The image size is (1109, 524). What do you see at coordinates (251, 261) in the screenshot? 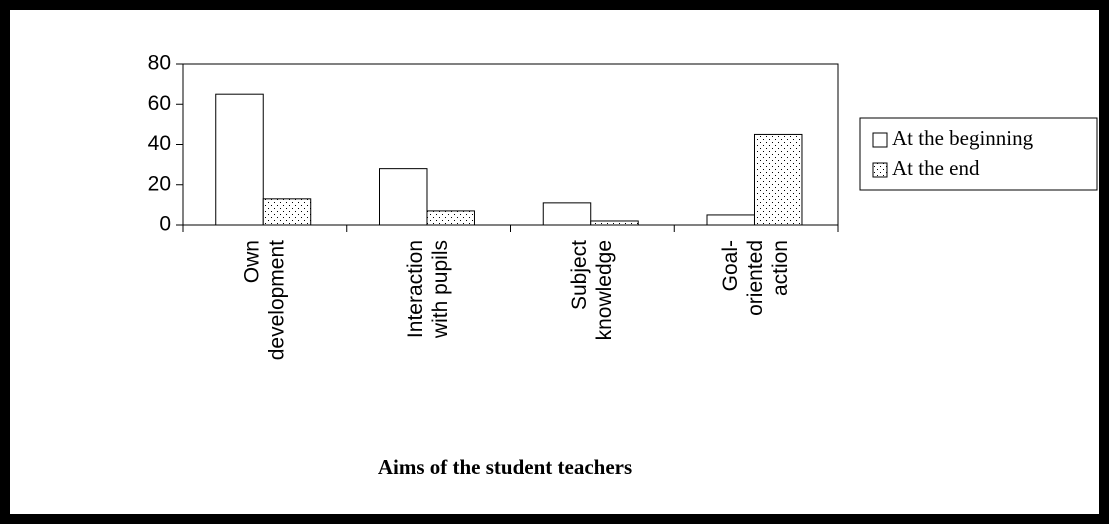
I see `x-tick-label-line: Own` at bounding box center [251, 261].